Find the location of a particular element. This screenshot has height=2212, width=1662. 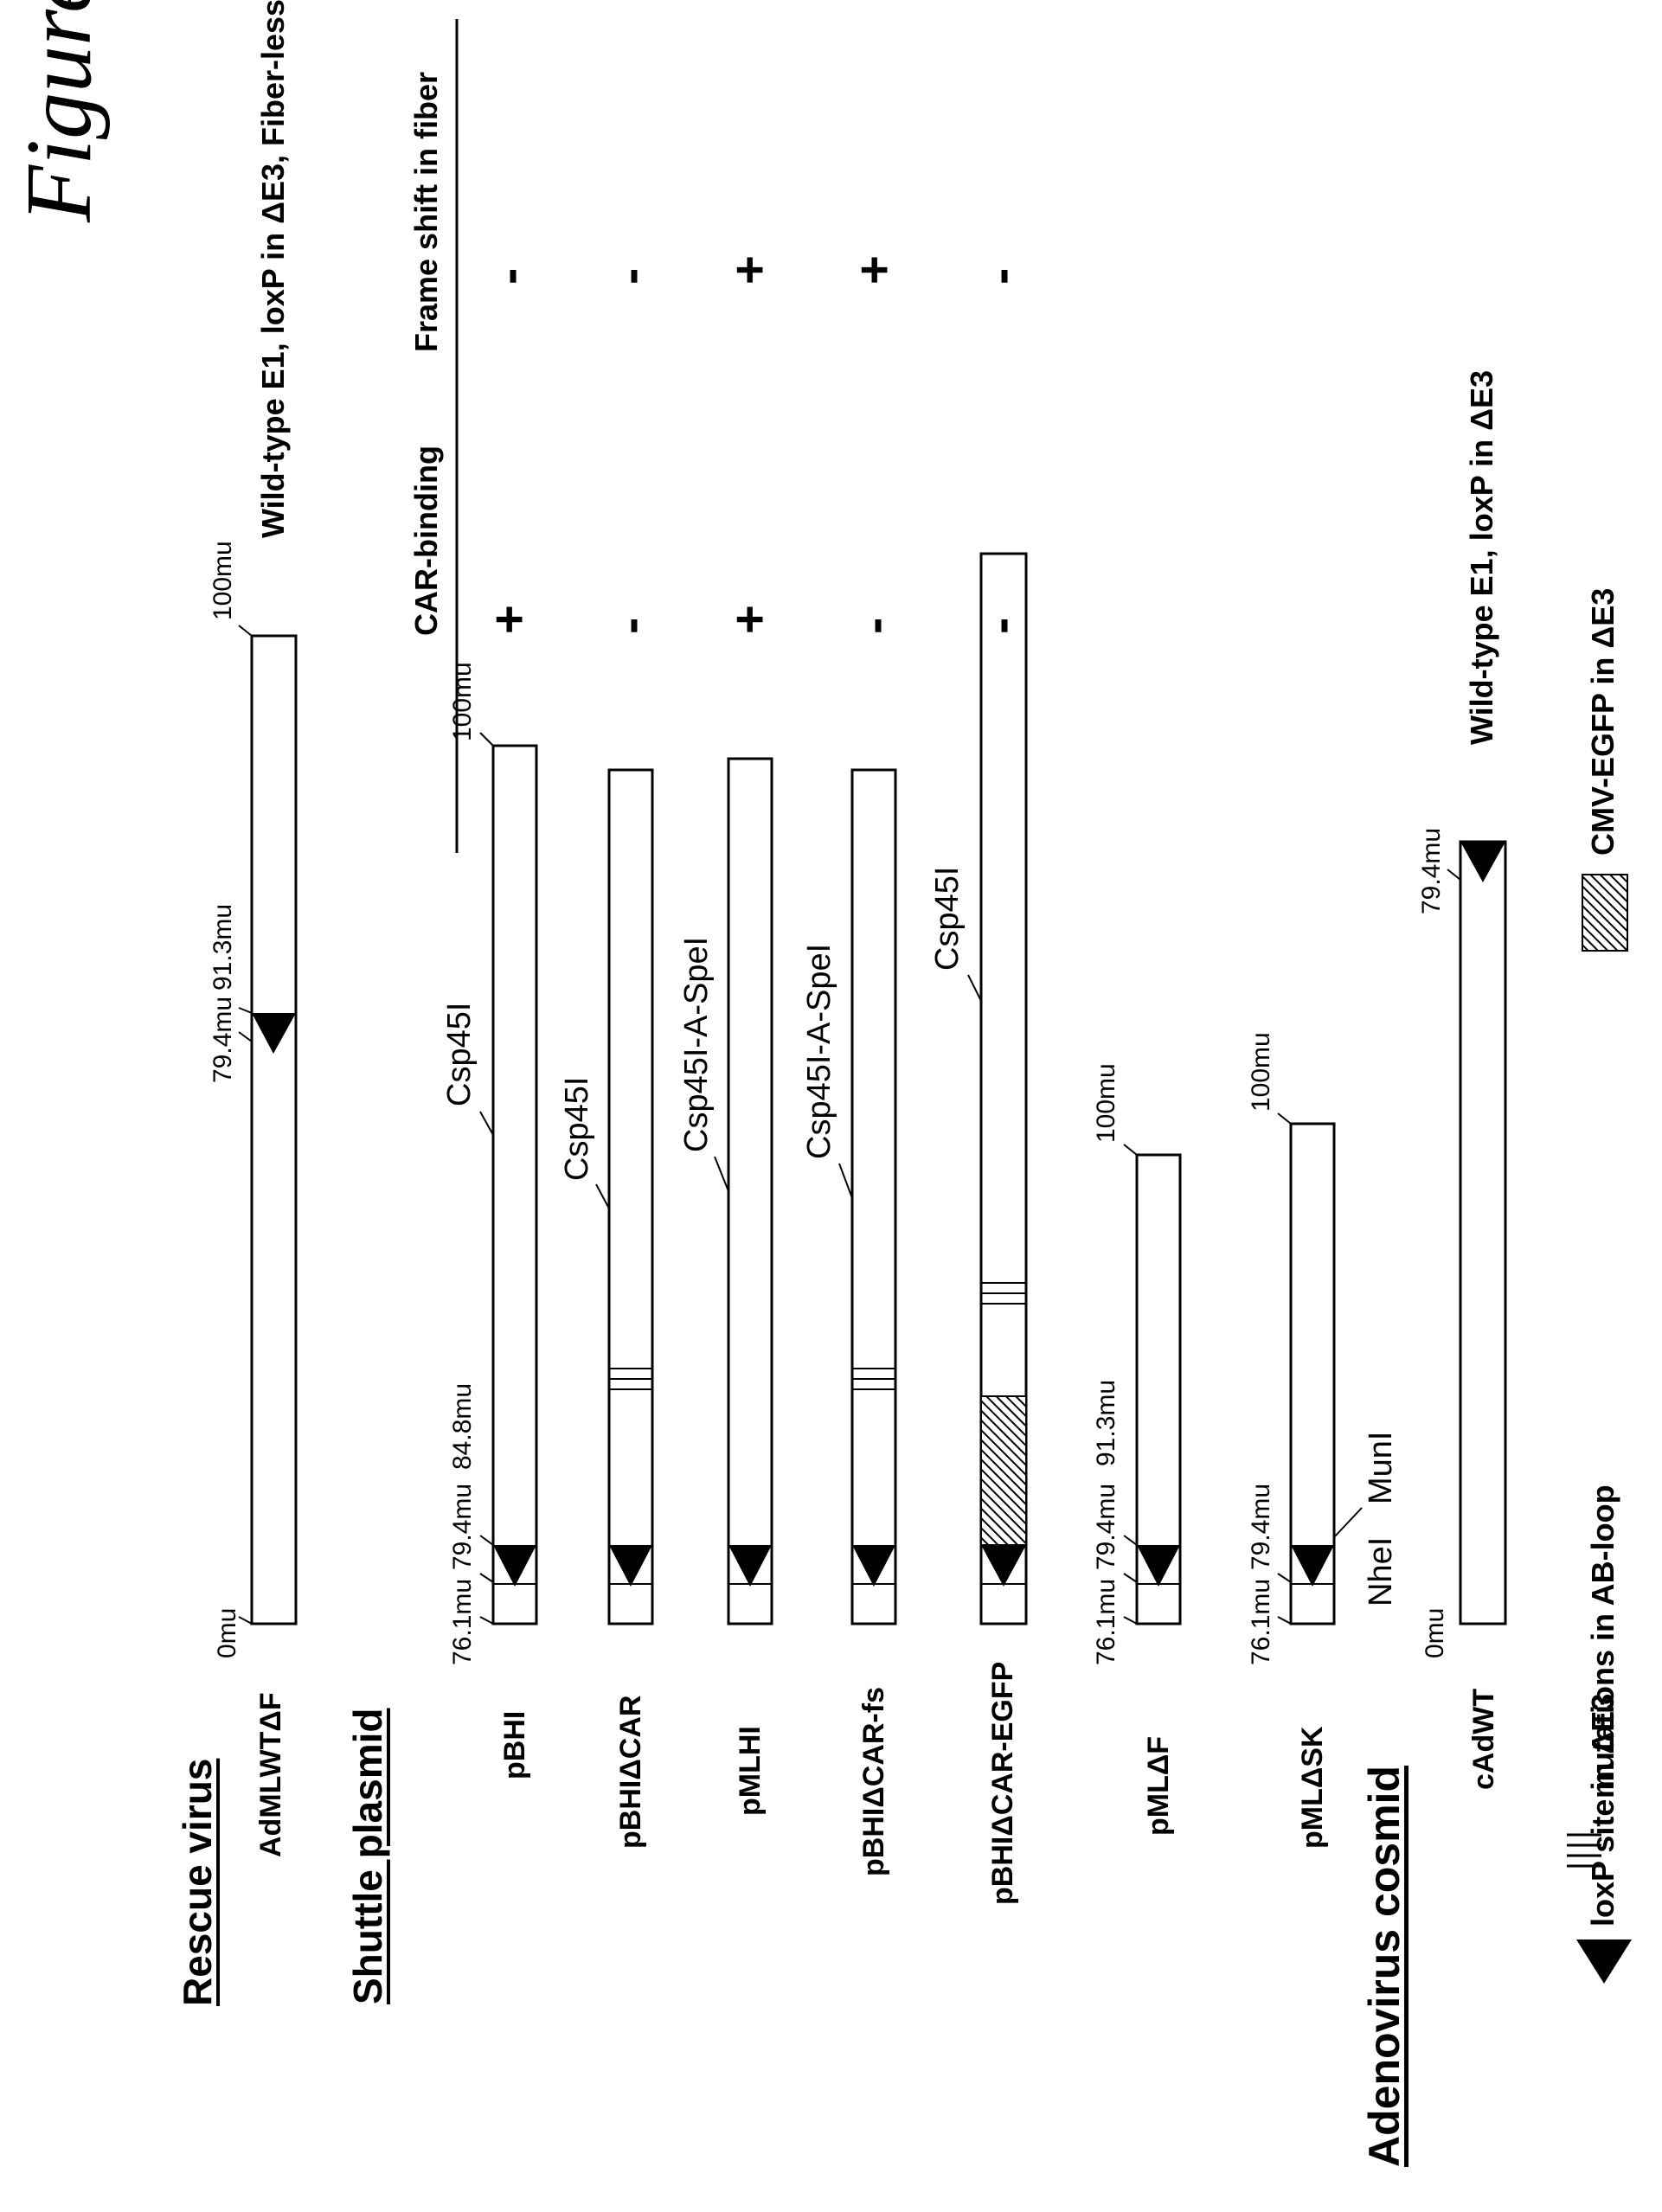

pmldf-bar is located at coordinates (1152, 1384).